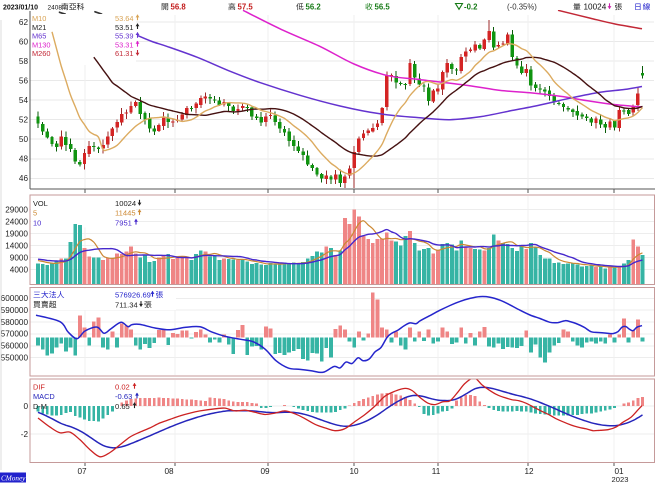 This screenshot has height=489, width=656. Describe the element at coordinates (15, 310) in the screenshot. I see `svg-text: 590000` at that location.